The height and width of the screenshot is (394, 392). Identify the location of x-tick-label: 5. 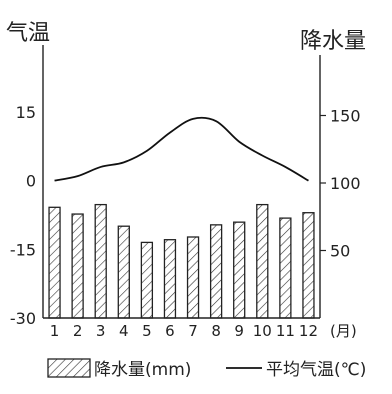
(147, 331).